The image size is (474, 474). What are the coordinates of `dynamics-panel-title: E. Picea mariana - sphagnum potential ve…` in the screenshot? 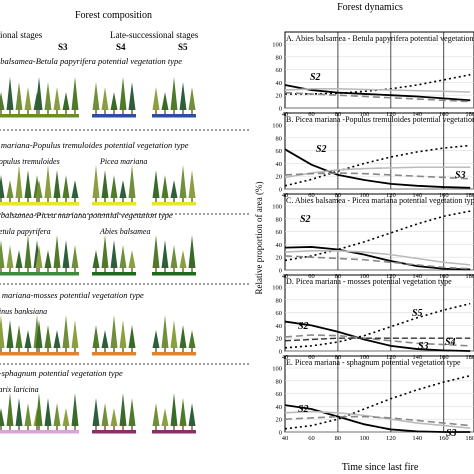 It's located at (373, 362).